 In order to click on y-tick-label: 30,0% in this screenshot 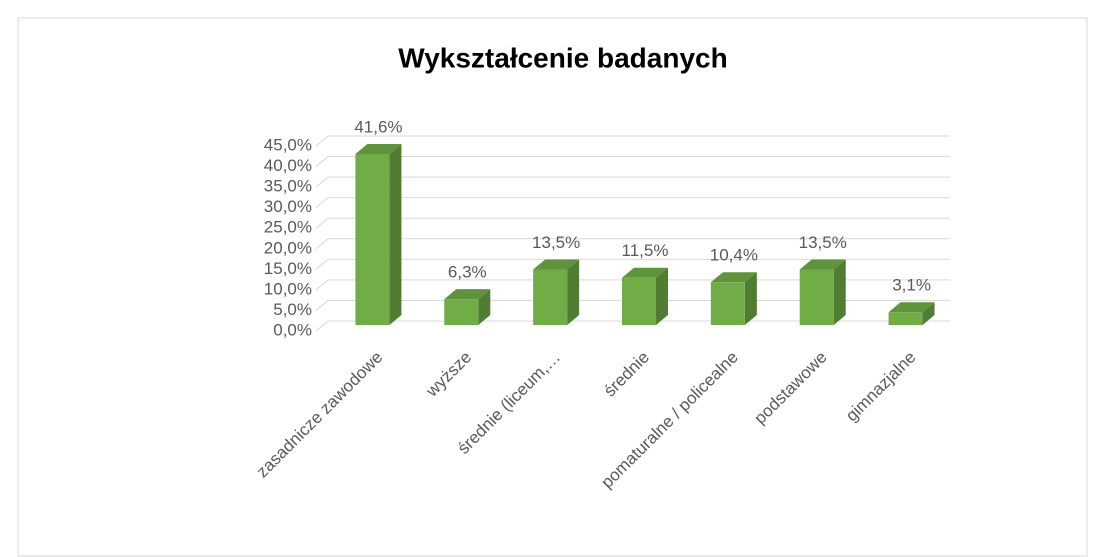, I will do `click(288, 206)`.